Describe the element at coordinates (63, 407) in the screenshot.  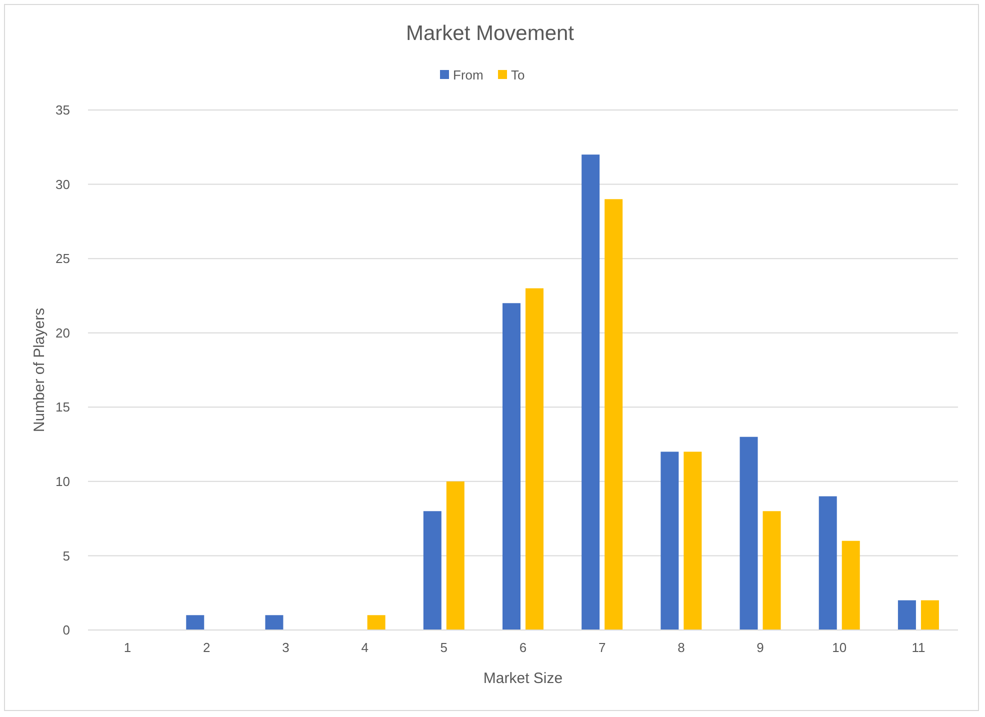
I see `y-tick-label: 15` at that location.